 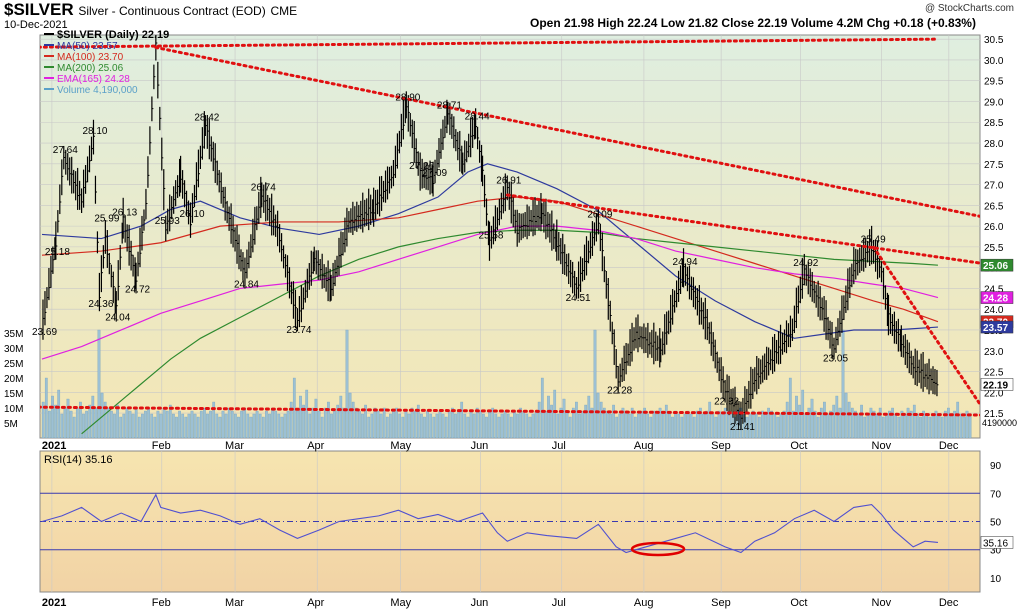 What do you see at coordinates (97, 90) in the screenshot?
I see `legend-entry: Volume 4,190,000` at bounding box center [97, 90].